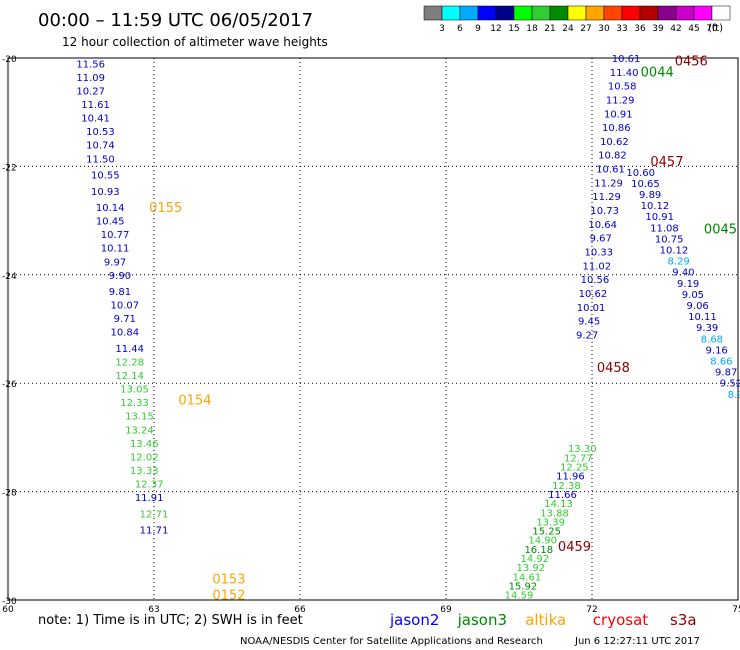  I want to click on track-value-label: 10.74, so click(100, 146).